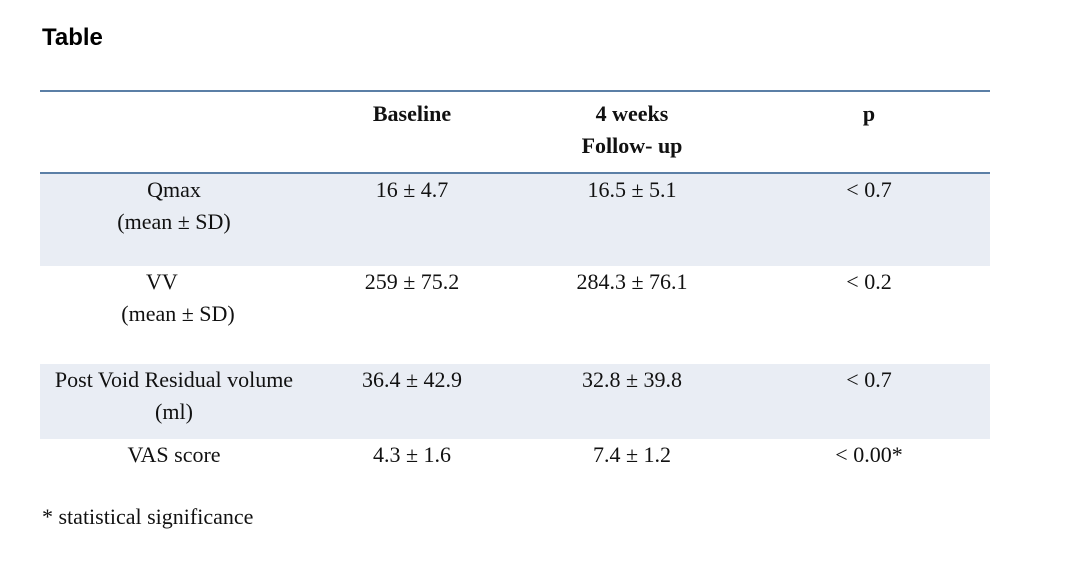 The height and width of the screenshot is (581, 1080). I want to click on page-title: Table, so click(72, 37).